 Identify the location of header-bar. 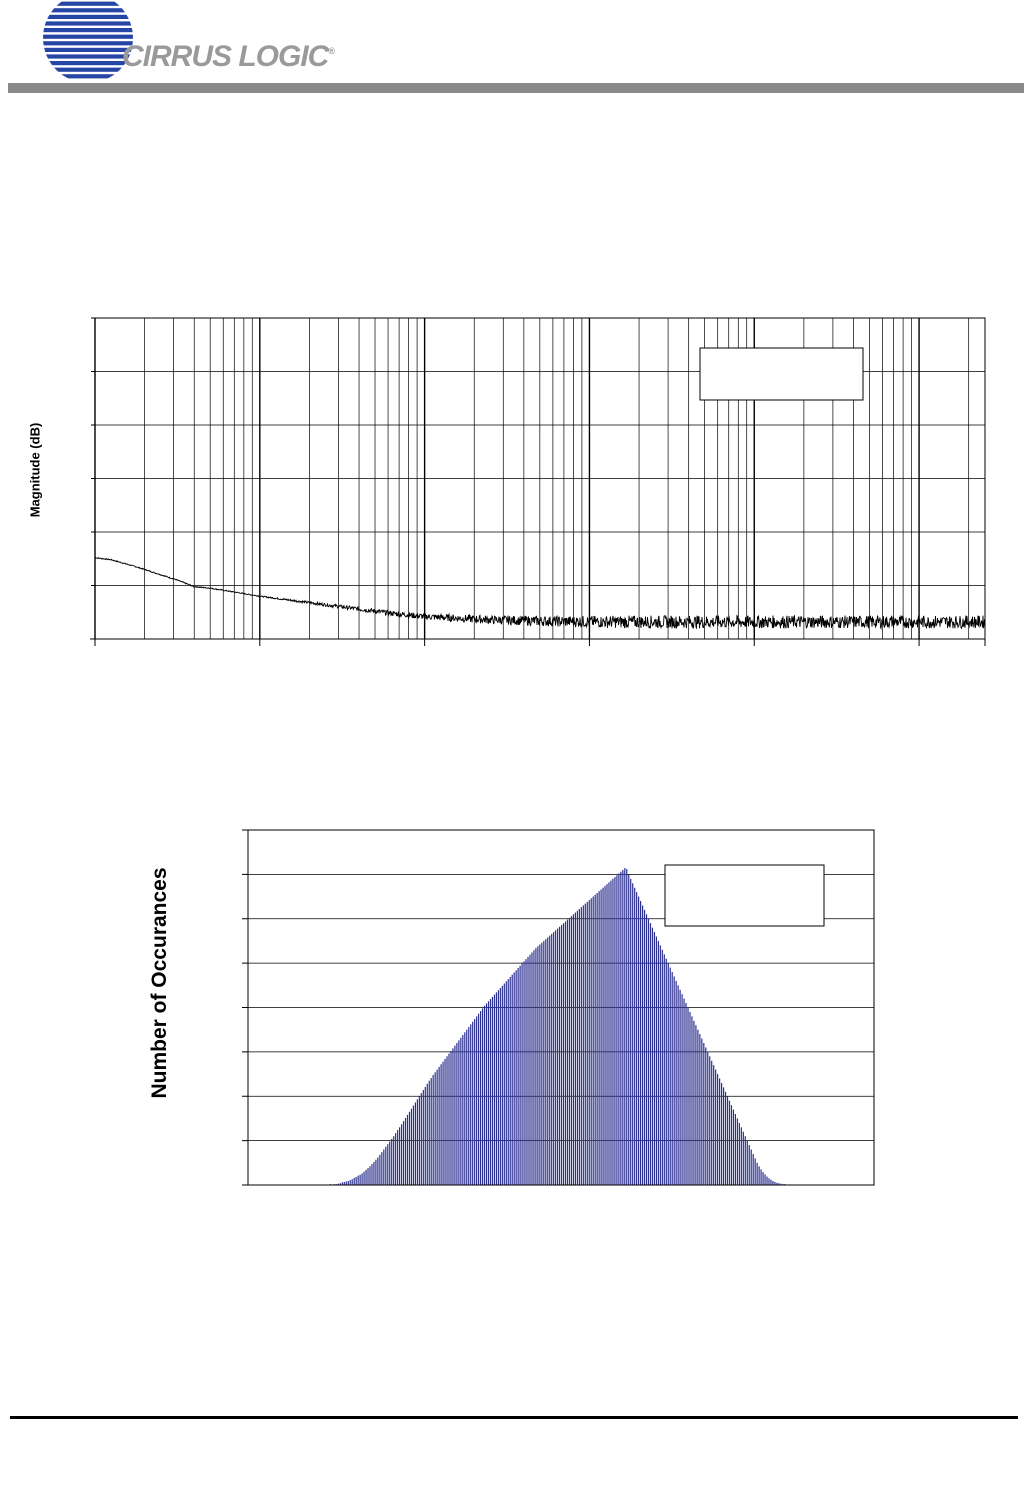
(516, 88).